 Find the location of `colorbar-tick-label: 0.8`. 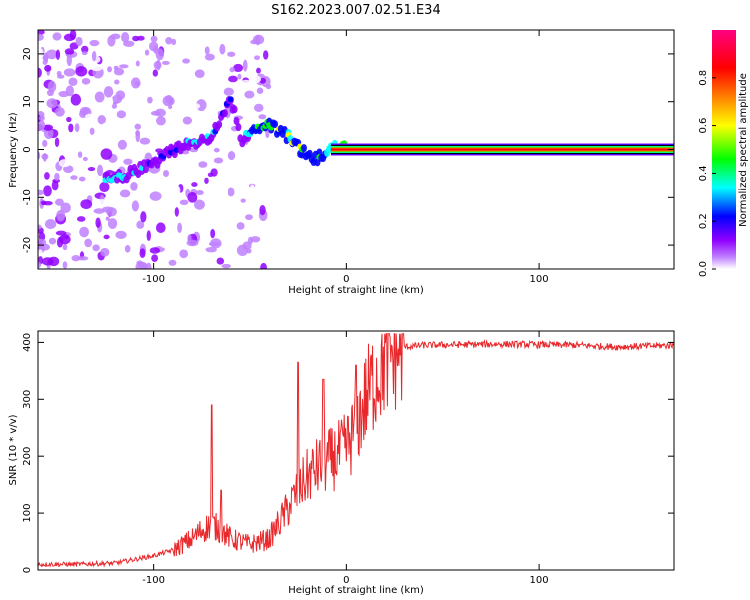

colorbar-tick-label: 0.8 is located at coordinates (703, 78).